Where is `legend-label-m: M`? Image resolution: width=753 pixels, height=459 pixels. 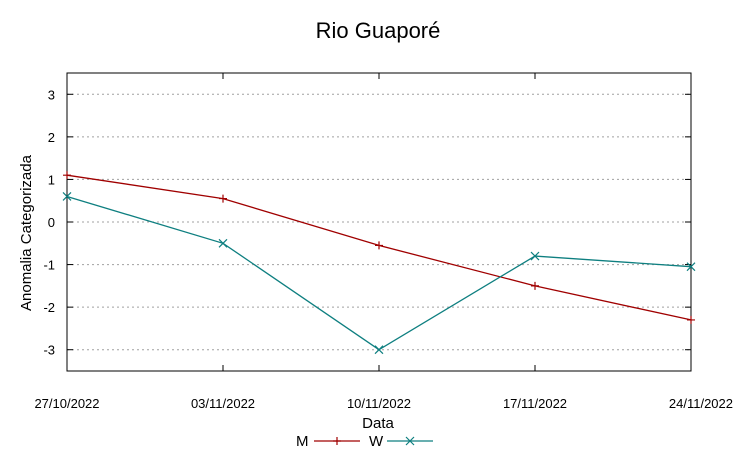
legend-label-m: M is located at coordinates (302, 441).